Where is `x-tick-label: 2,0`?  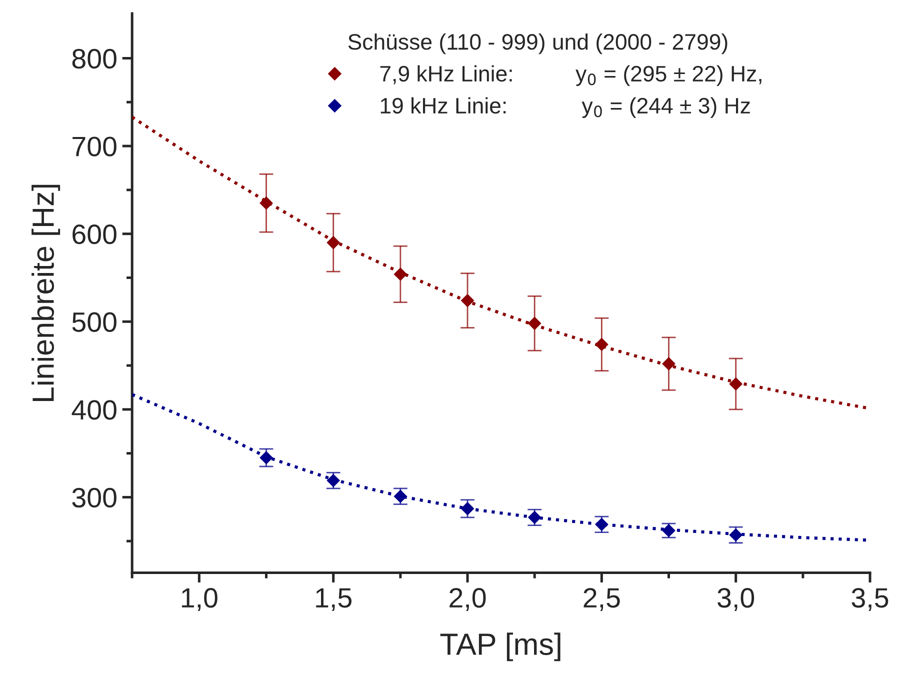
x-tick-label: 2,0 is located at coordinates (468, 599).